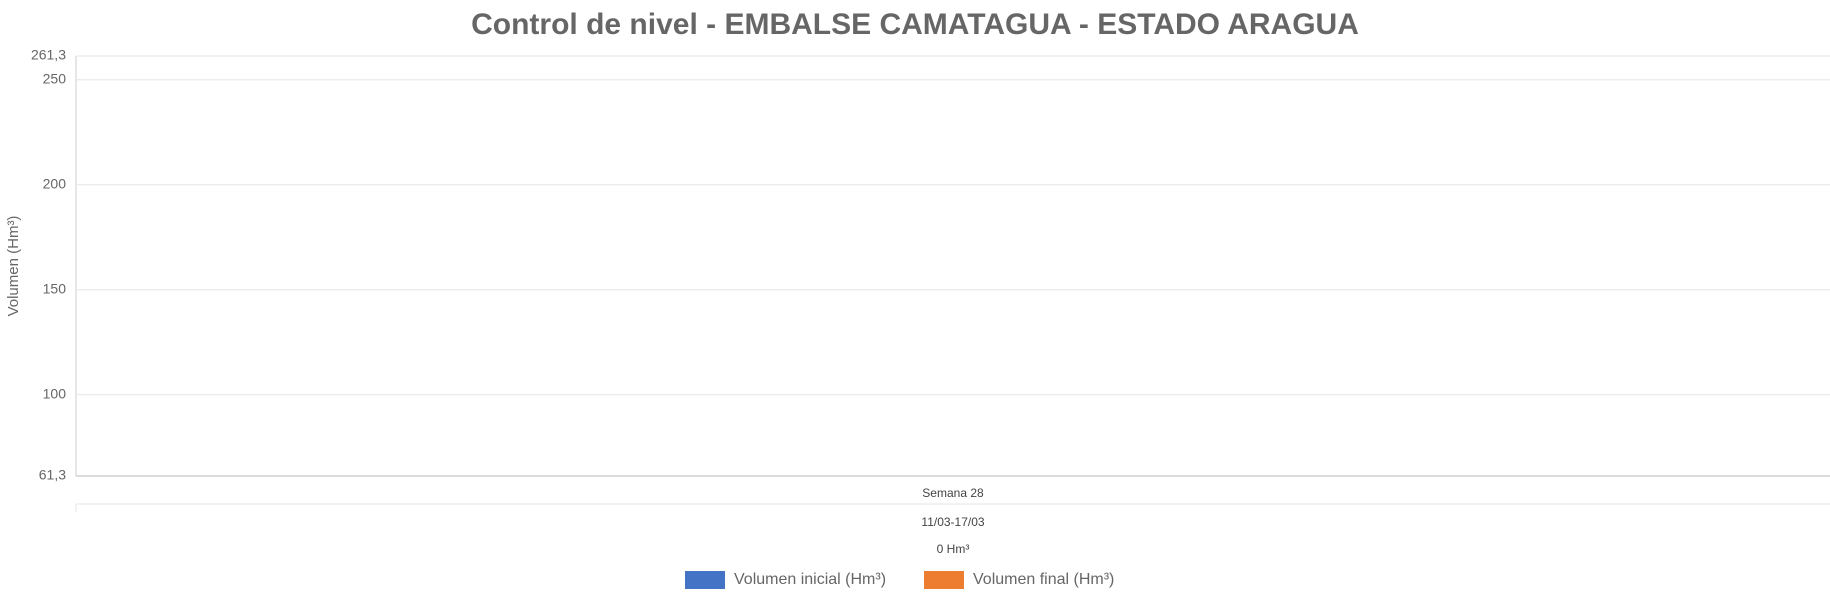 This screenshot has width=1830, height=600. I want to click on y-tick-label: 61,3, so click(52, 475).